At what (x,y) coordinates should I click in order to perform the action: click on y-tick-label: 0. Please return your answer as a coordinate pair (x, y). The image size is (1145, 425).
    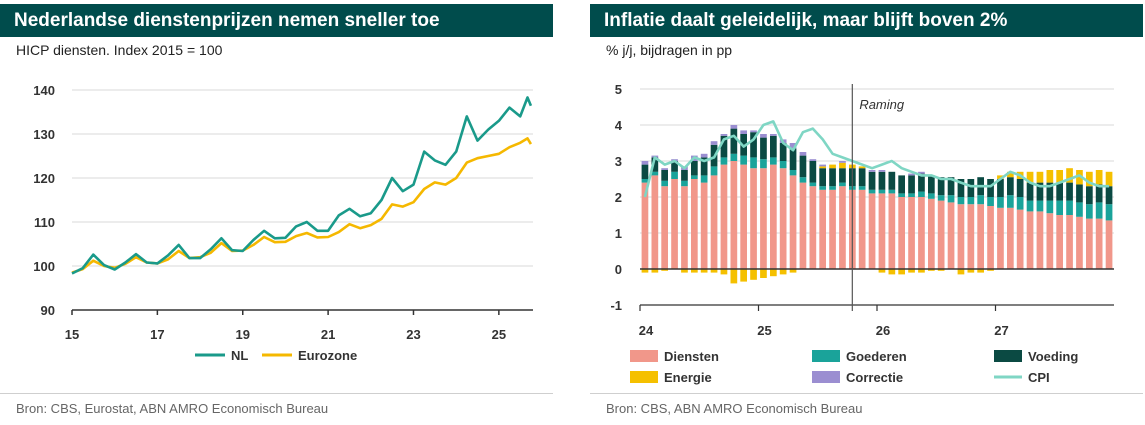
    Looking at the image, I should click on (618, 269).